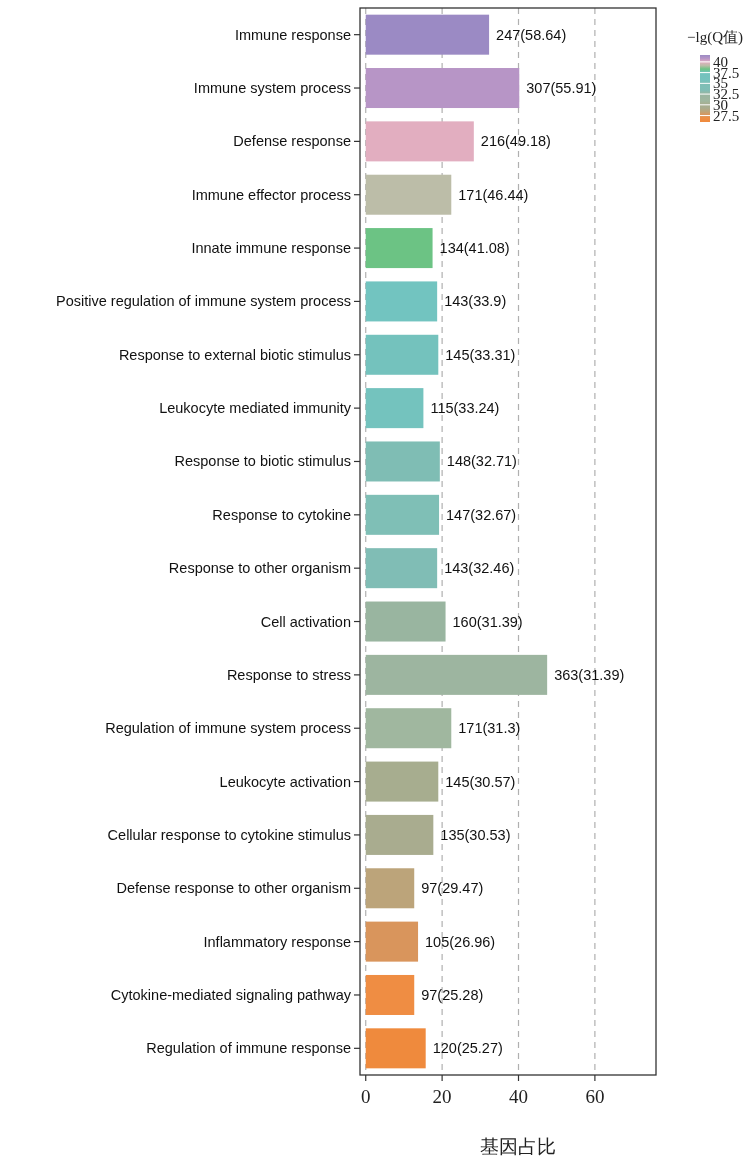 Image resolution: width=747 pixels, height=1162 pixels. Describe the element at coordinates (292, 34) in the screenshot. I see `y-tick-label: Immune response` at that location.